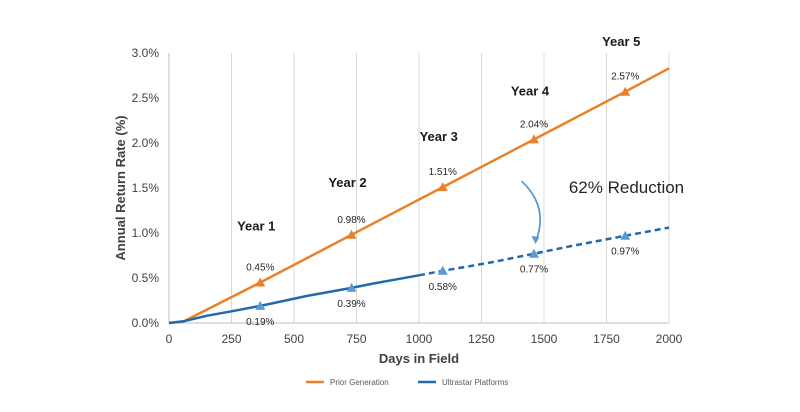 Image resolution: width=800 pixels, height=412 pixels. I want to click on data-label-prior-generation: 0.45%, so click(260, 268).